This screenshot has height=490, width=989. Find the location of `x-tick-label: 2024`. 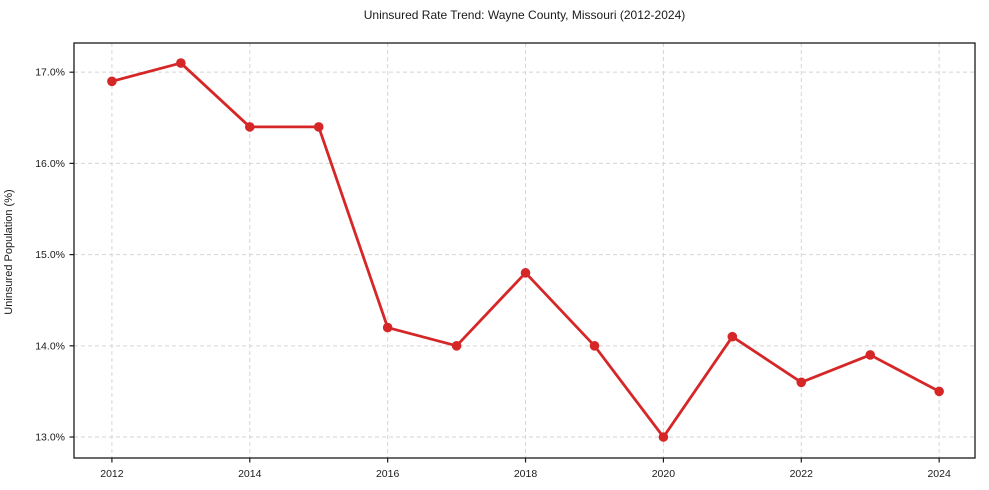

x-tick-label: 2024 is located at coordinates (939, 474).